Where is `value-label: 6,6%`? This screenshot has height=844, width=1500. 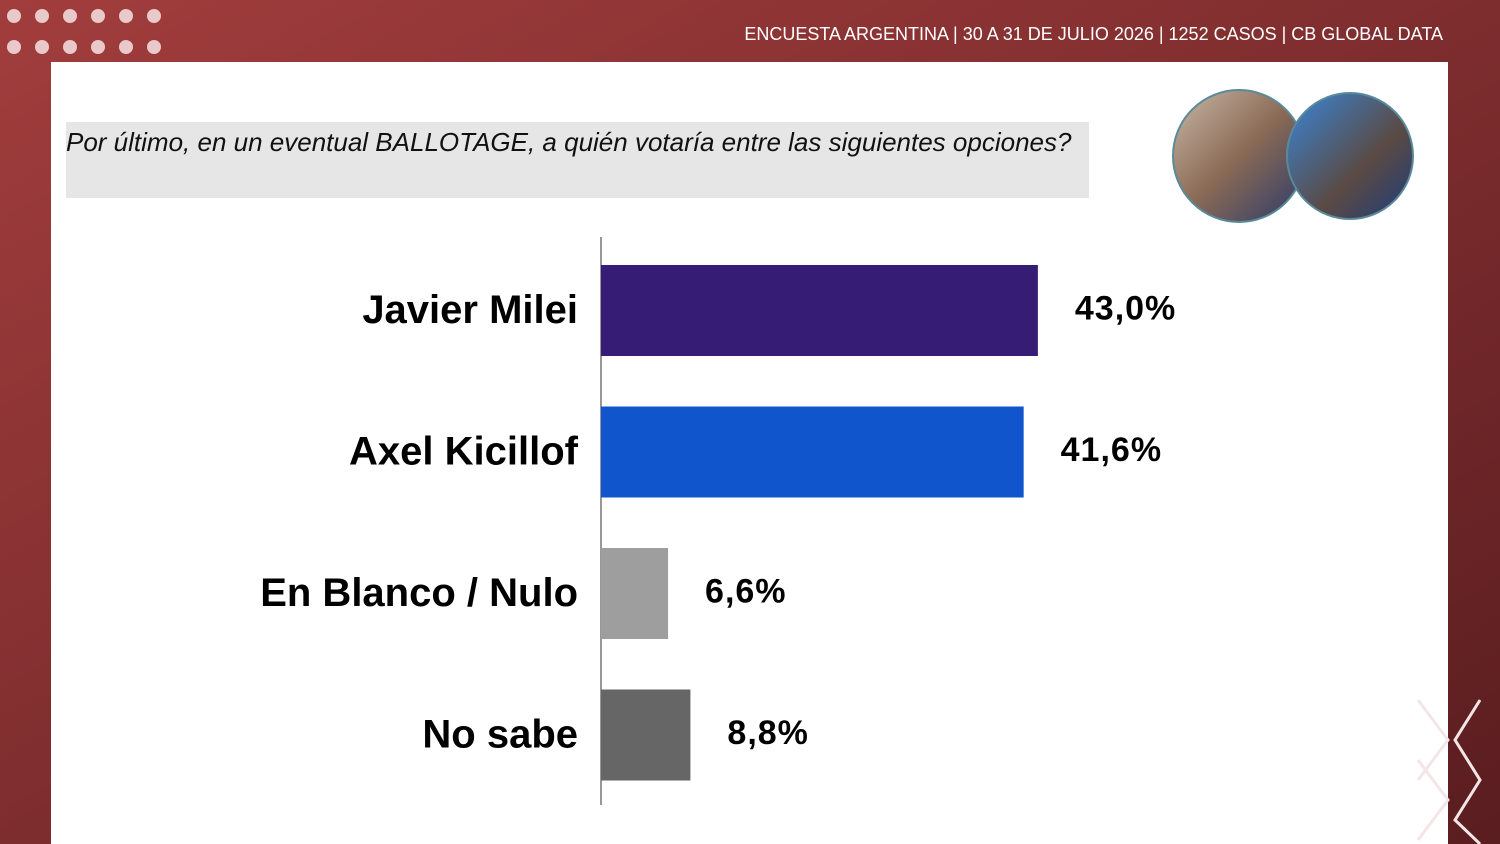 value-label: 6,6% is located at coordinates (746, 591).